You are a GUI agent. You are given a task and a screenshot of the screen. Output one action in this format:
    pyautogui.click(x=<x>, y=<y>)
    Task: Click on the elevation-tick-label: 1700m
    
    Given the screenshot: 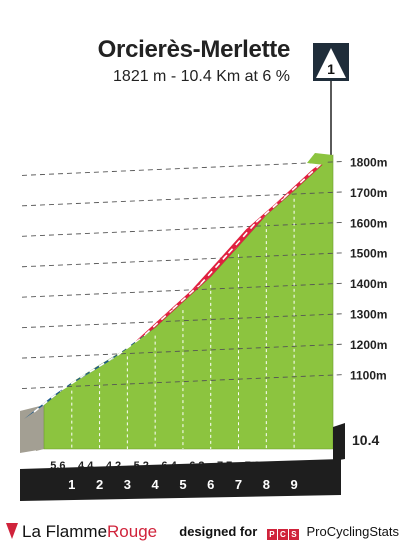 What is the action you would take?
    pyautogui.click(x=368, y=193)
    